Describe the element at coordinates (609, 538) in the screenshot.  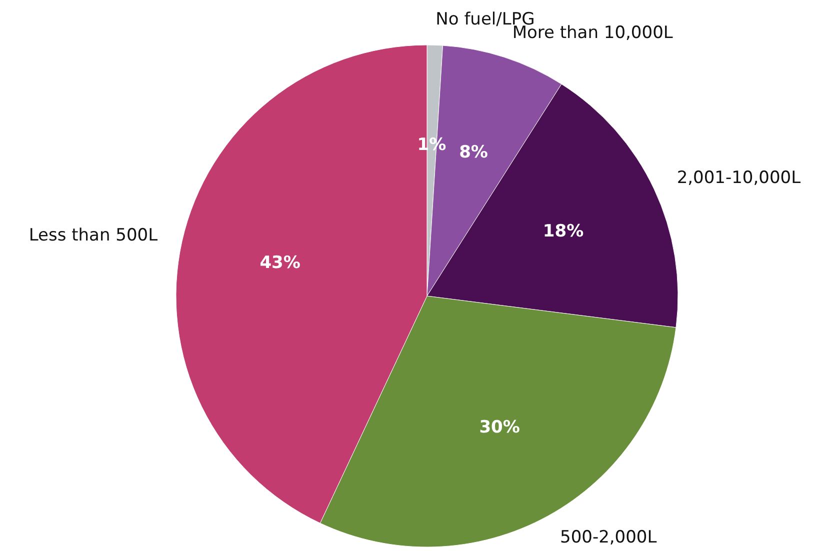
I see `slice-label: 500-2,000L` at that location.